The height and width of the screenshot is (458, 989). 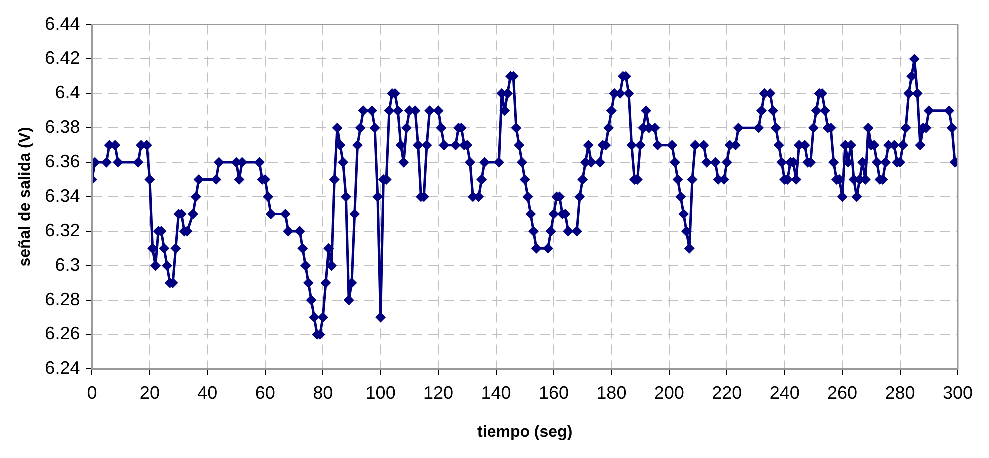 I want to click on x-tick-label: 100, so click(x=381, y=392).